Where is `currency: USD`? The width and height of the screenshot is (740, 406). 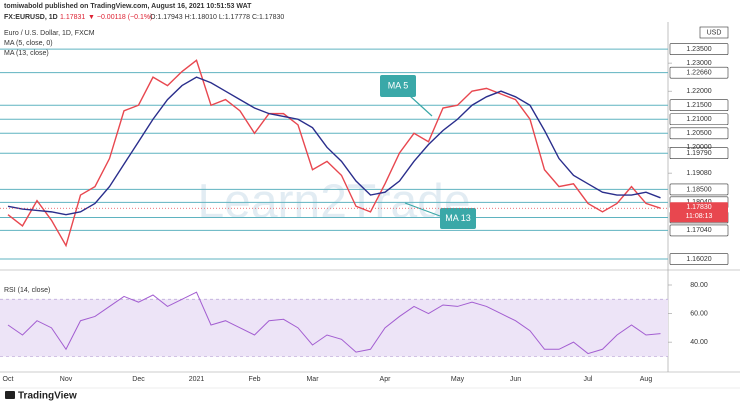
currency: USD is located at coordinates (714, 32).